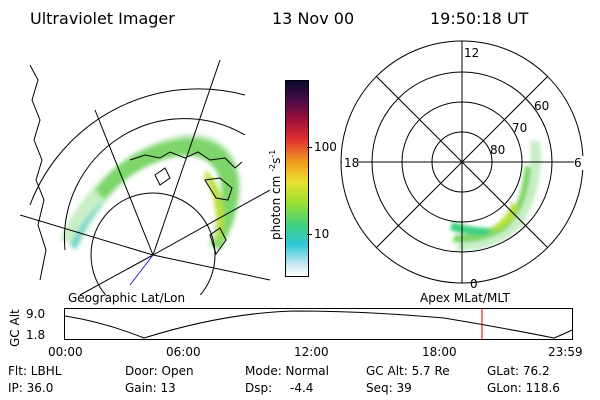 This screenshot has width=600, height=400. Describe the element at coordinates (474, 283) in the screenshot. I see `mlt-label-0: 0` at that location.